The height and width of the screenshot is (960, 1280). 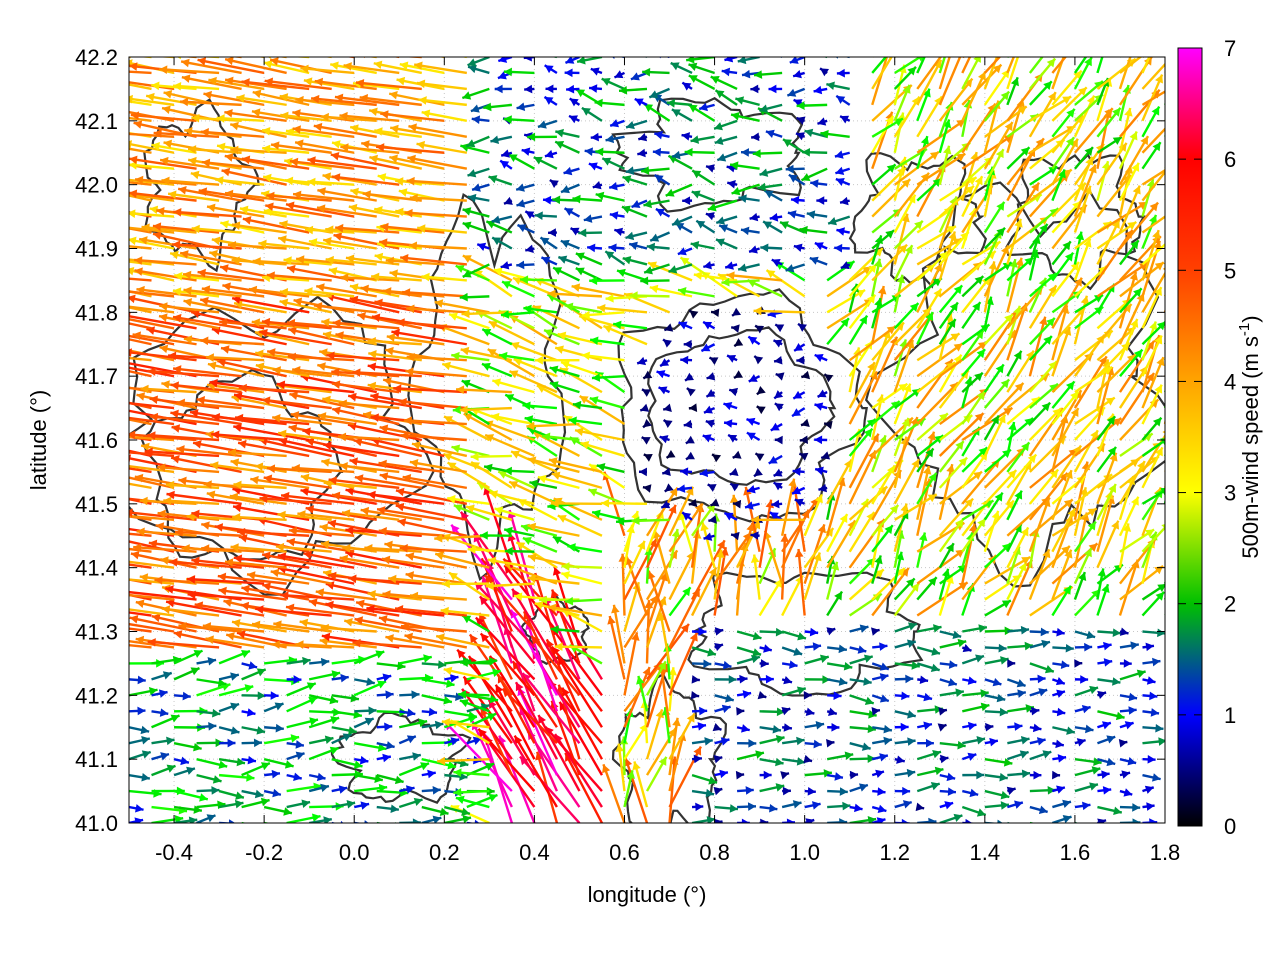 What do you see at coordinates (1230, 48) in the screenshot?
I see `colorbar-tick-label: 7` at bounding box center [1230, 48].